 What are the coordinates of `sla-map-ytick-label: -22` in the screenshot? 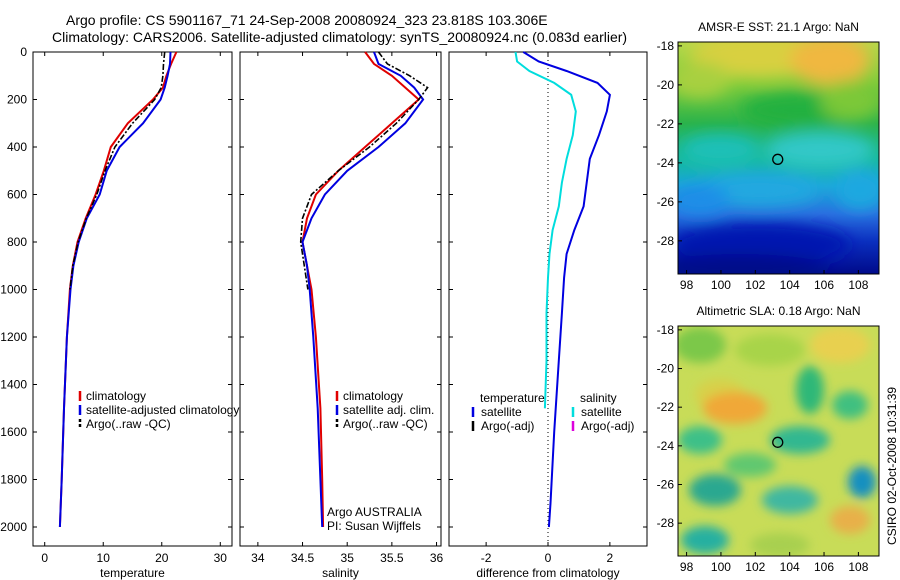 It's located at (666, 407).